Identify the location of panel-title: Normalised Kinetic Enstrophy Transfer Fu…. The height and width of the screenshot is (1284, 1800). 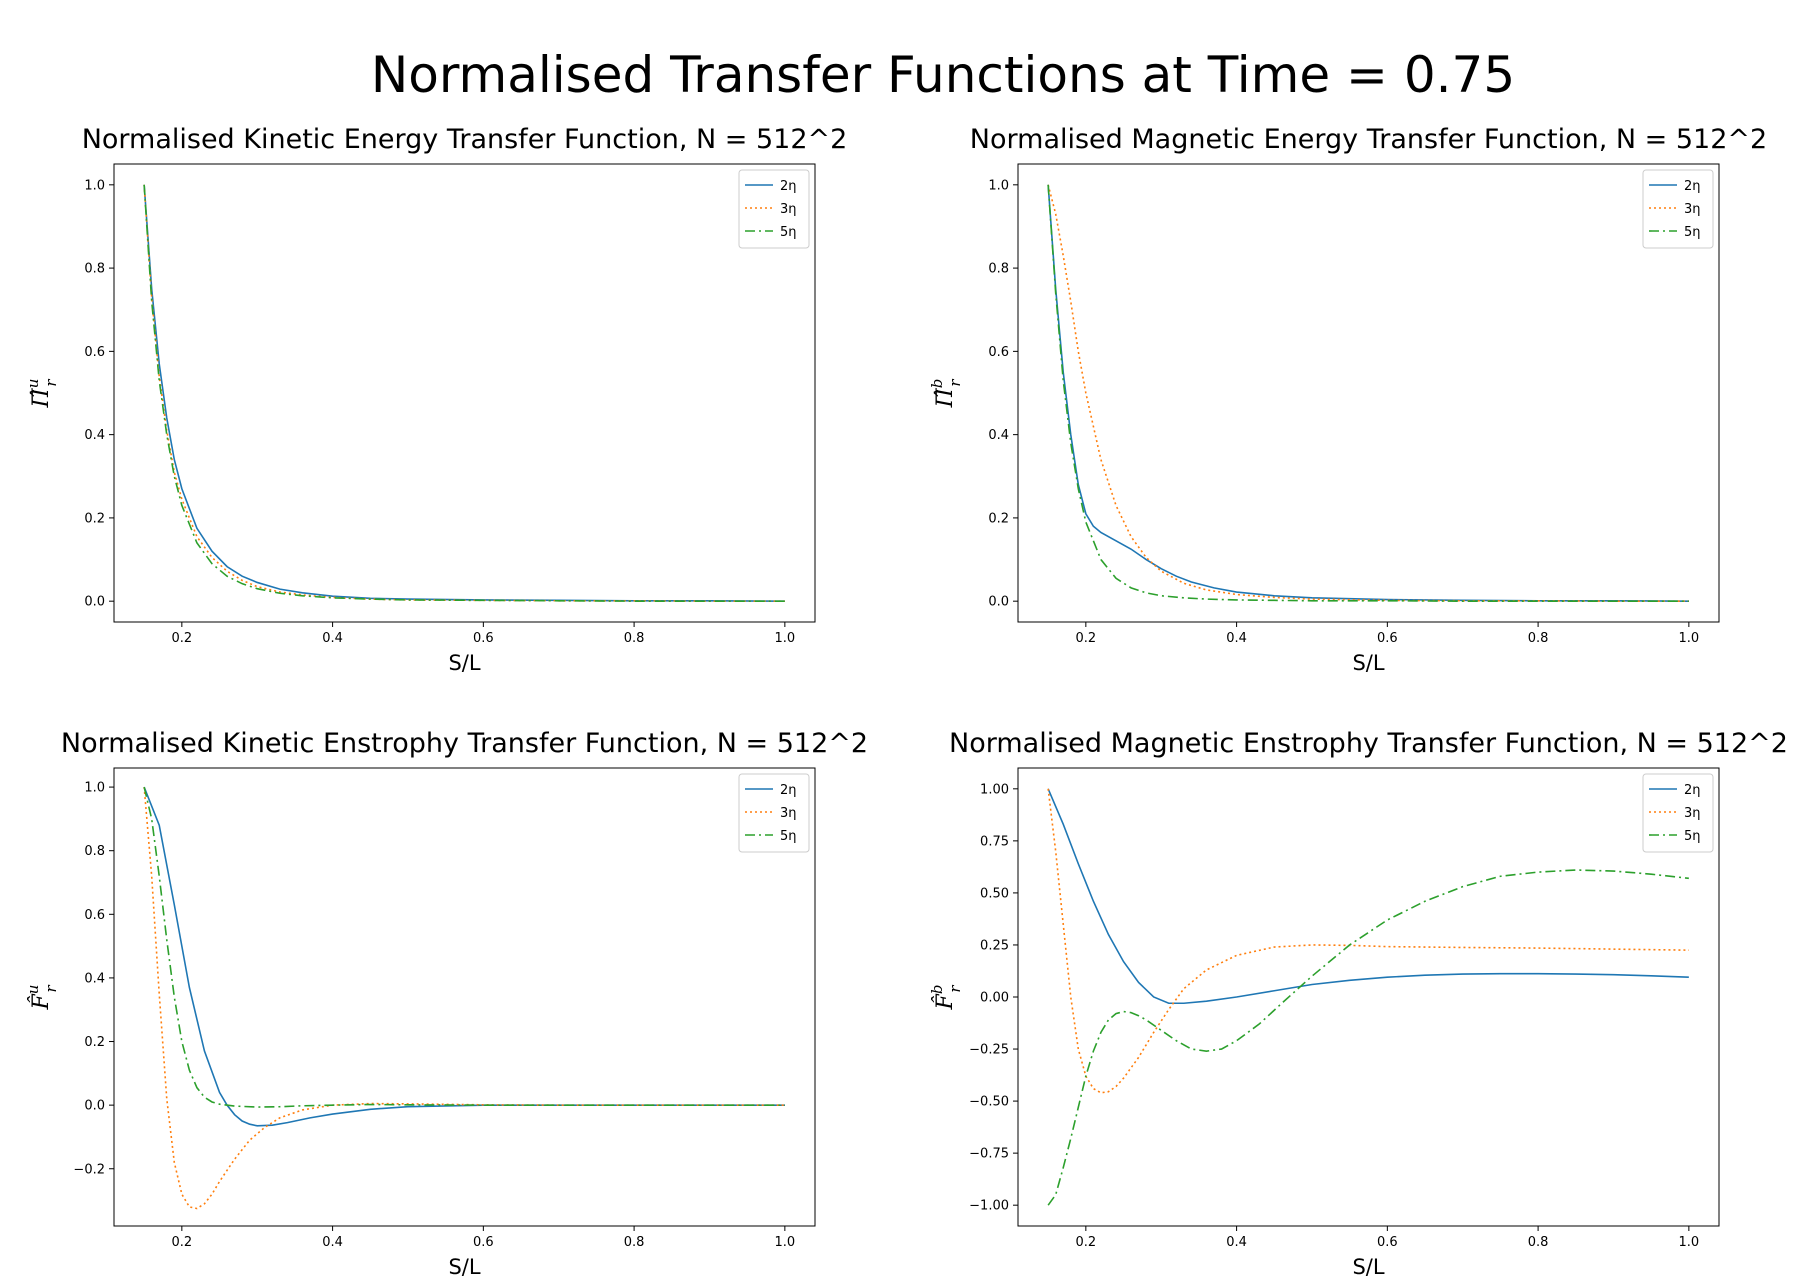
(464, 743).